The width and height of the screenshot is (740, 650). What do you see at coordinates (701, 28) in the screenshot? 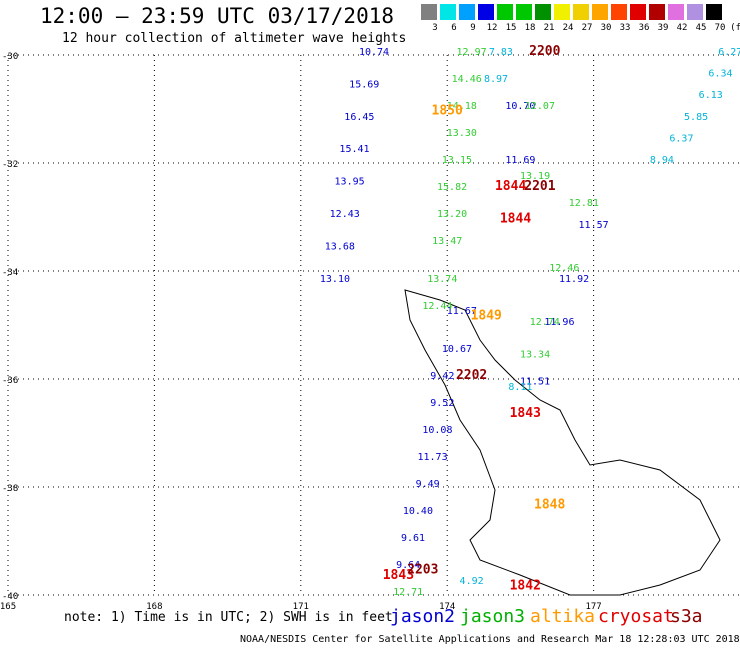
I see `color-scale-label: 45` at bounding box center [701, 28].